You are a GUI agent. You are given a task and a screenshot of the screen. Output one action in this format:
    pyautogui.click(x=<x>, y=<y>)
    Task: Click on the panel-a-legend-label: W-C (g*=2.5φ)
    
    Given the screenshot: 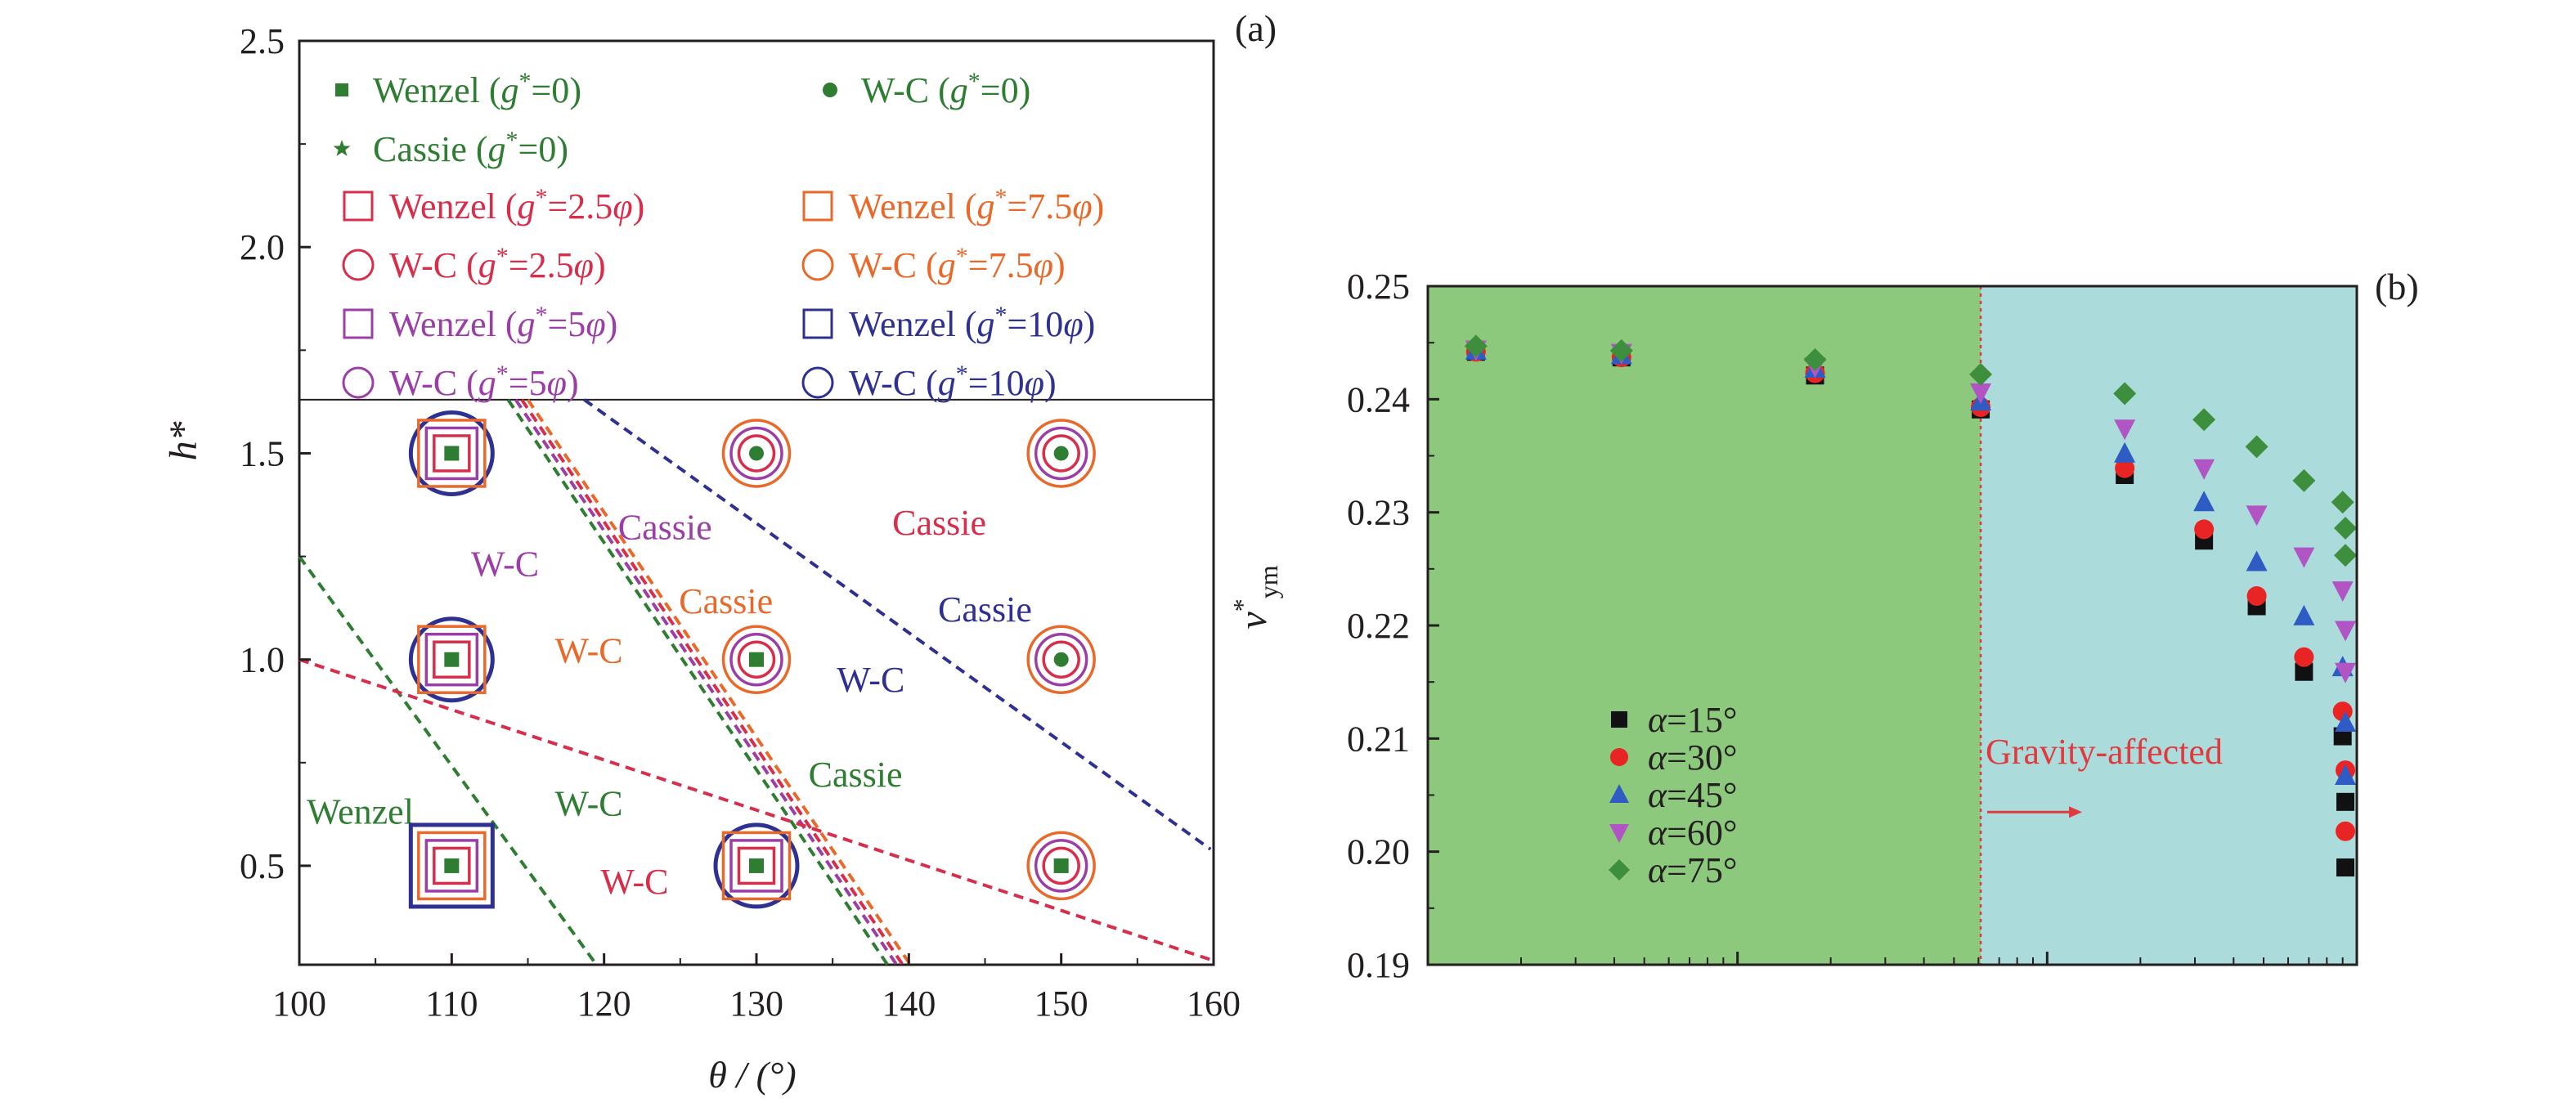 What is the action you would take?
    pyautogui.click(x=497, y=264)
    